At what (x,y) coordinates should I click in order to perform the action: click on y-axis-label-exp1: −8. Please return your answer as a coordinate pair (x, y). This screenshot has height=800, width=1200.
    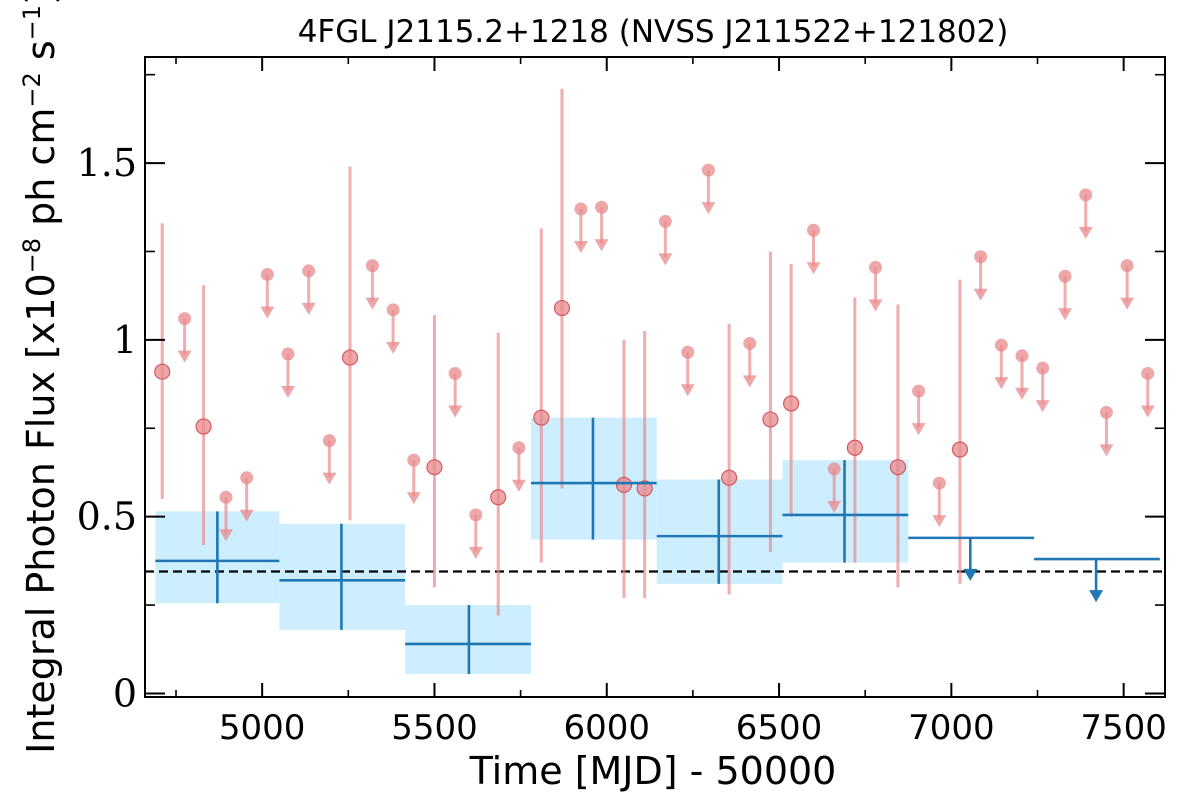
    Looking at the image, I should click on (32, 255).